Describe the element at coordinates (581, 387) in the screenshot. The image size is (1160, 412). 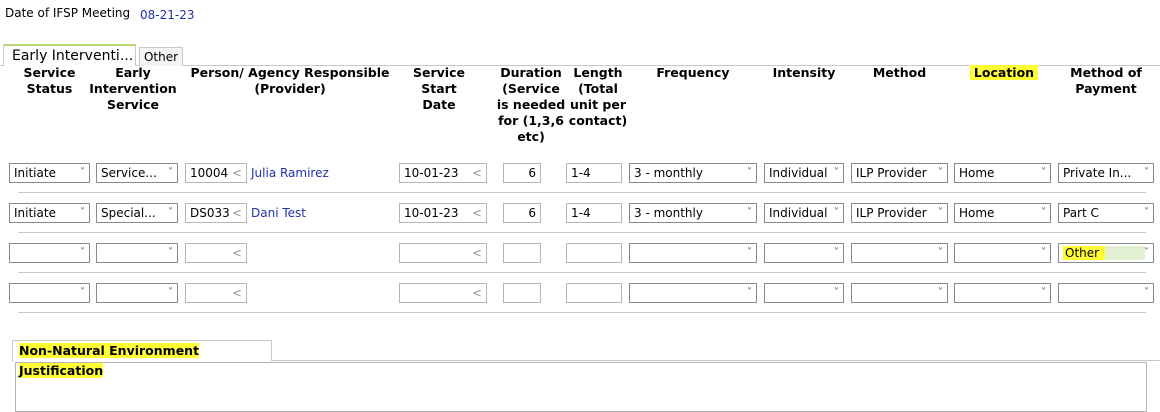
I see `justification-textarea` at that location.